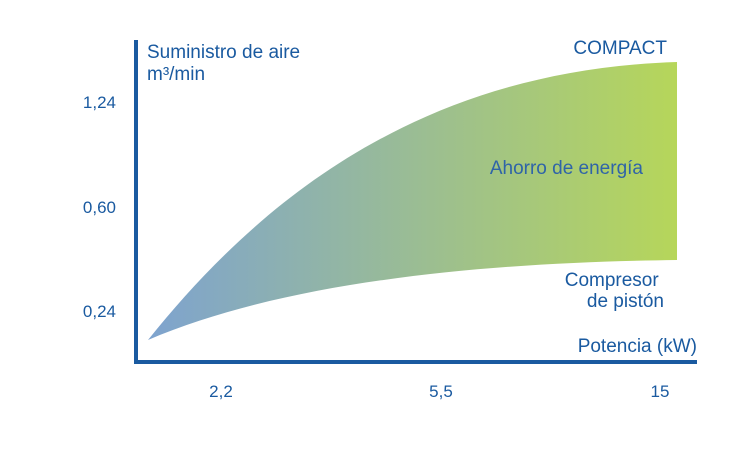 This screenshot has width=736, height=456. Describe the element at coordinates (612, 280) in the screenshot. I see `series-label-piston-line1: Compresor` at that location.